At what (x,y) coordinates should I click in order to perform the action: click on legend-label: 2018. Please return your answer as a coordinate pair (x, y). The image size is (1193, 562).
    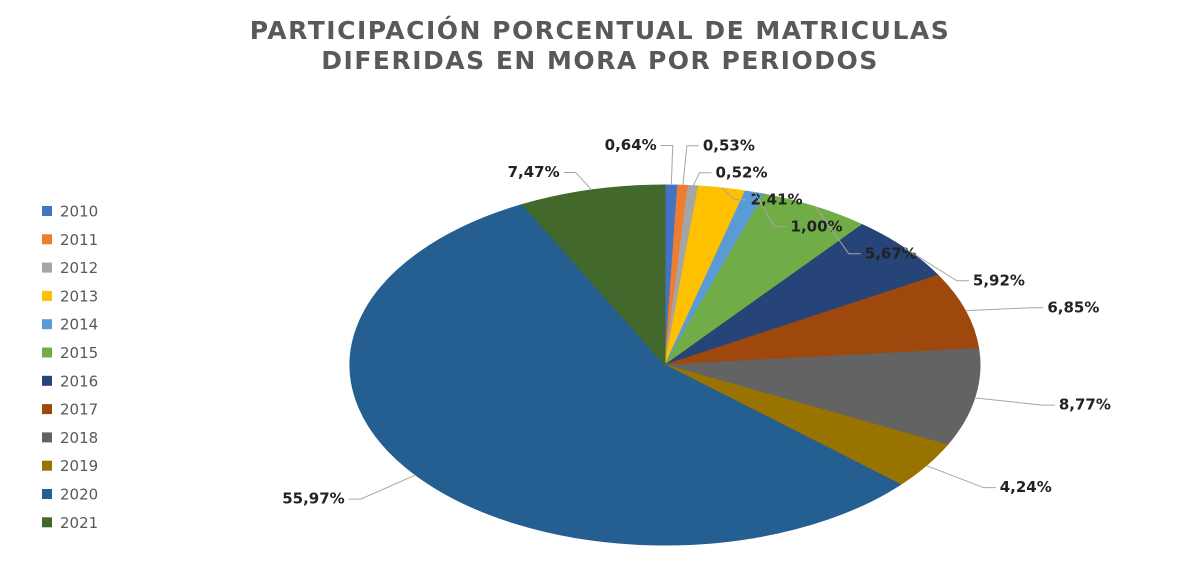
    Looking at the image, I should click on (79, 438).